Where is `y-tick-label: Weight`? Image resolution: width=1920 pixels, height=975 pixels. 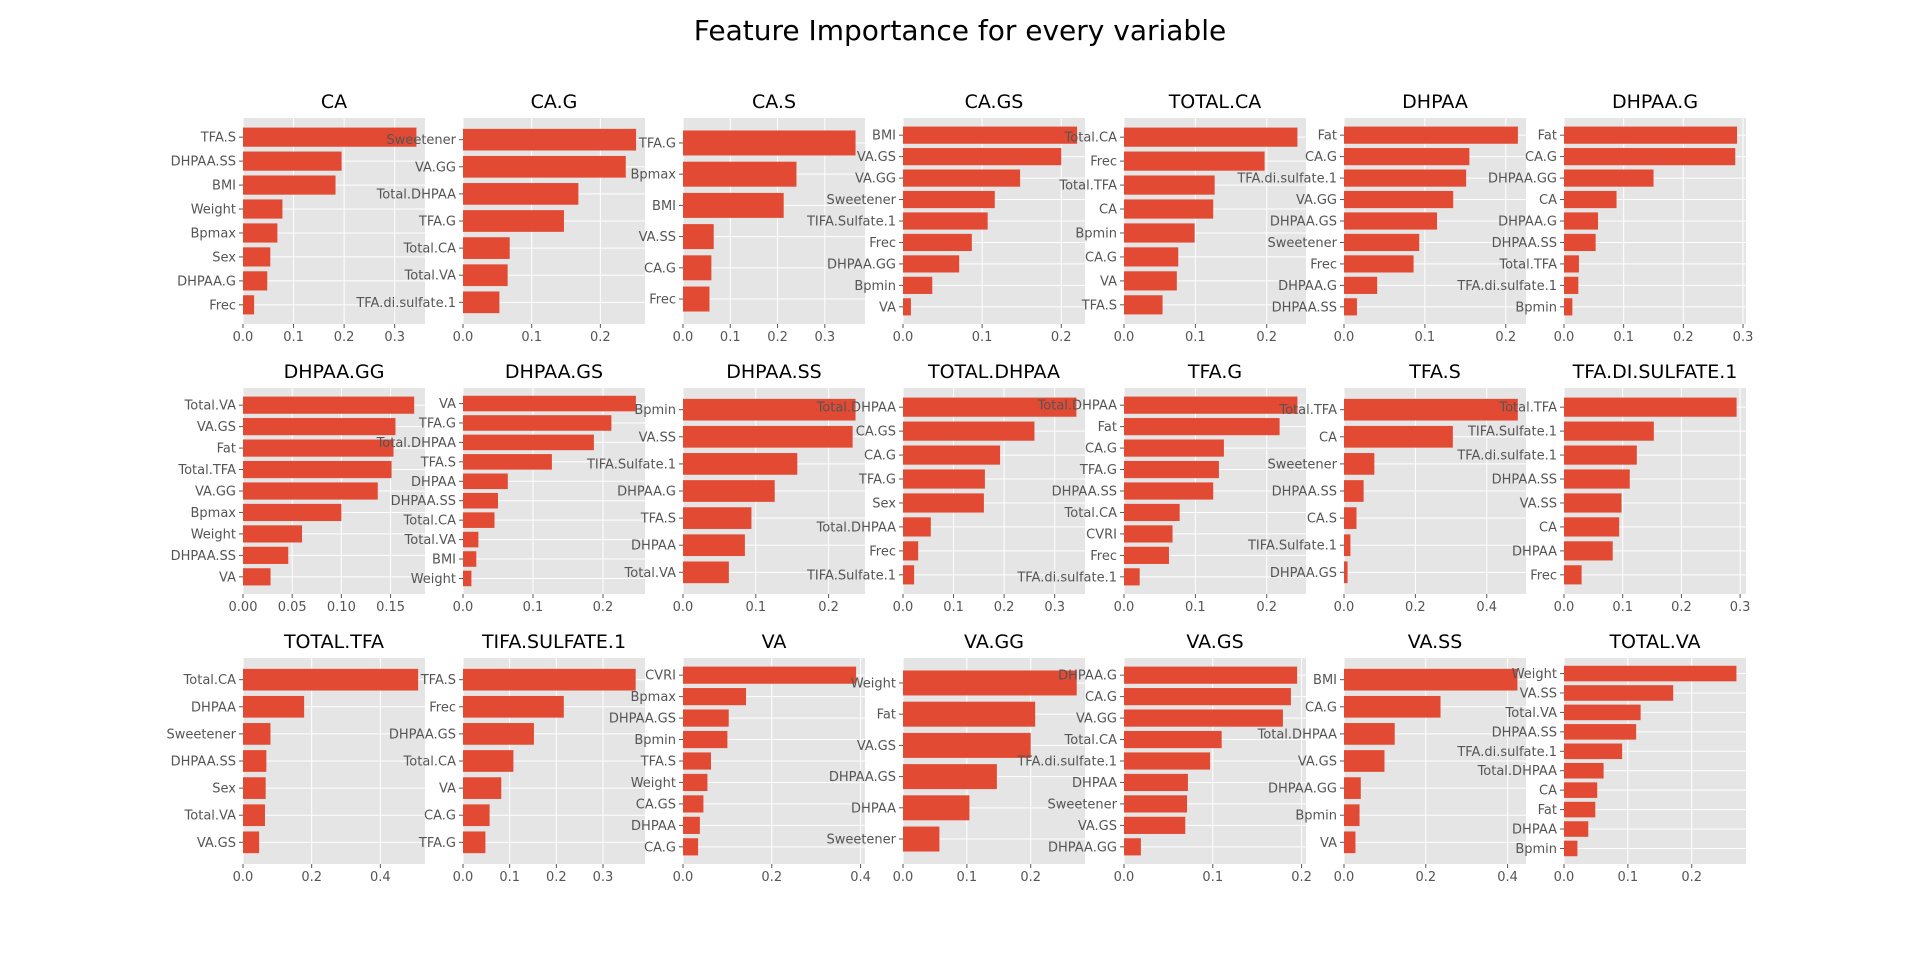
y-tick-label: Weight is located at coordinates (213, 210).